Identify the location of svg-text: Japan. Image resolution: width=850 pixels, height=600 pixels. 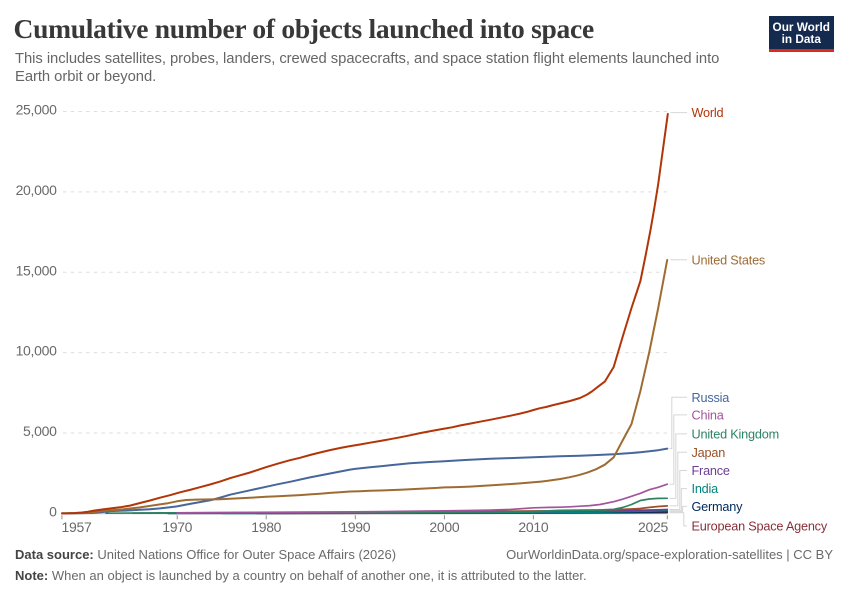
(709, 453).